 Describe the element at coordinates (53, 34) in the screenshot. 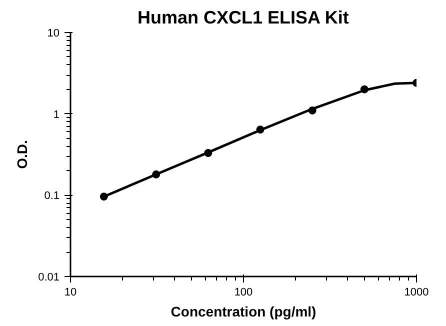

I see `y-tick-label: 10` at that location.